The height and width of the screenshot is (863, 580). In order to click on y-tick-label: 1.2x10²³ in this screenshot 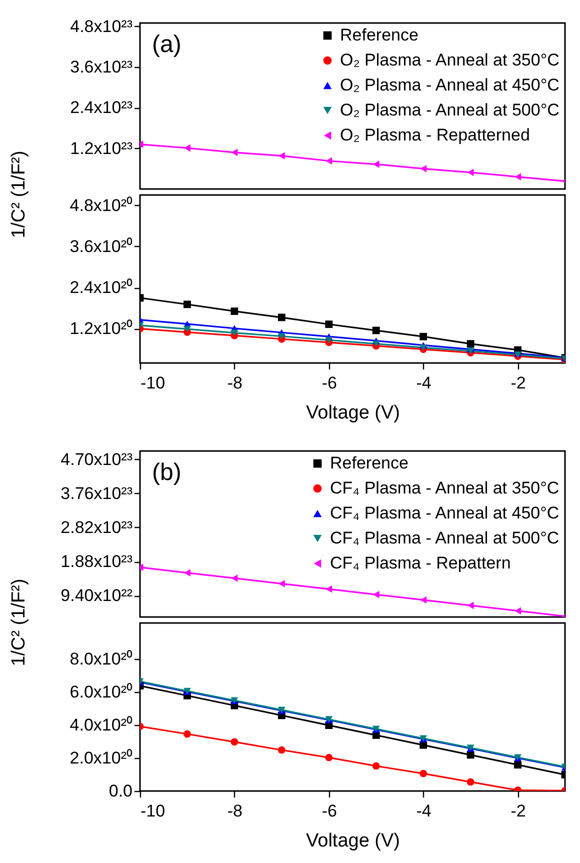, I will do `click(101, 148)`.